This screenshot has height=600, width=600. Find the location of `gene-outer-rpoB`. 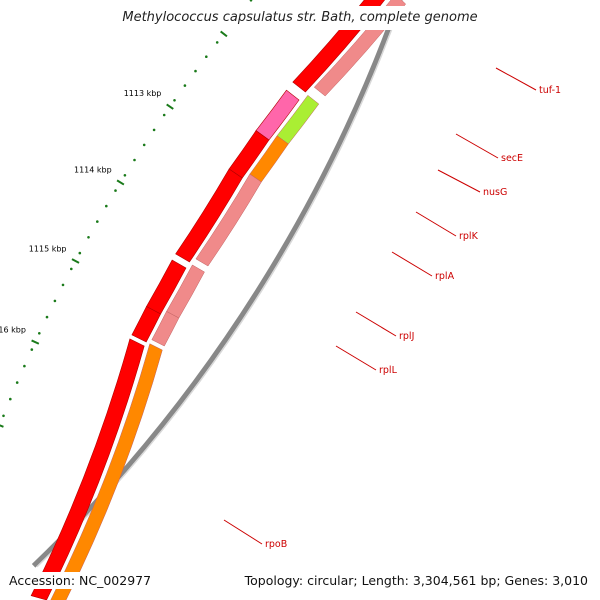

gene-outer-rpoB is located at coordinates (87, 469).